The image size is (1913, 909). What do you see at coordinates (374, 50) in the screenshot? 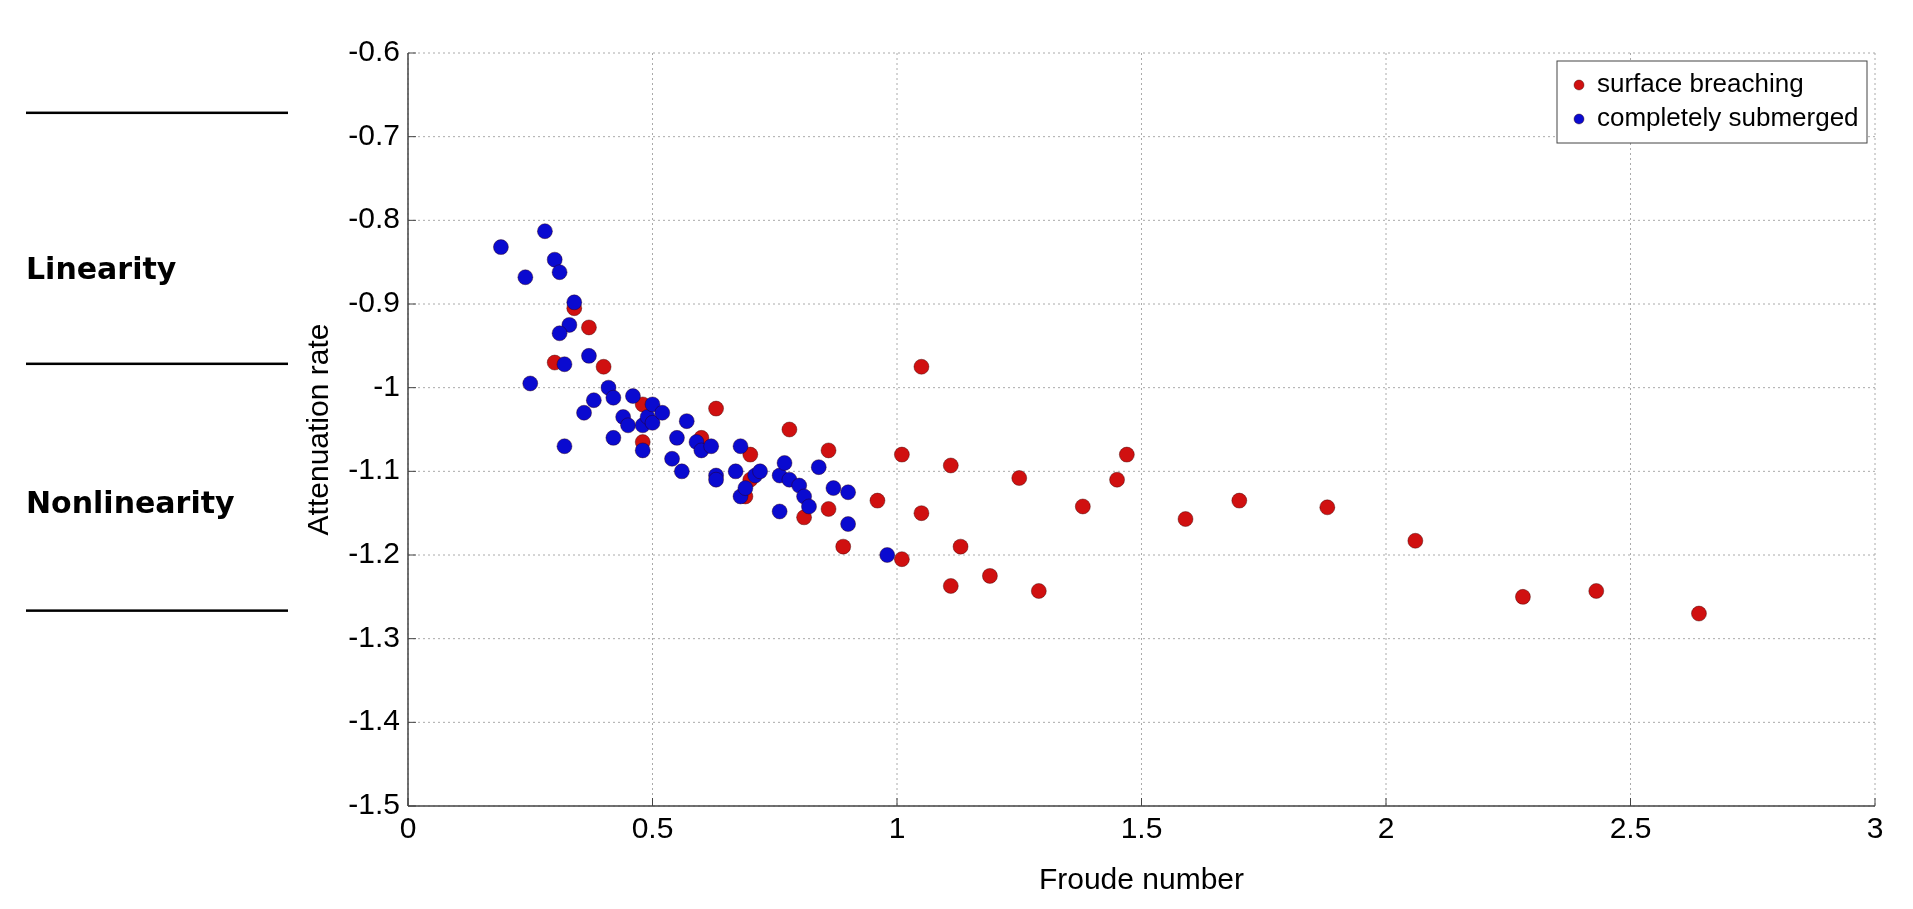
I see `y-tick-label: -0.6` at bounding box center [374, 50].